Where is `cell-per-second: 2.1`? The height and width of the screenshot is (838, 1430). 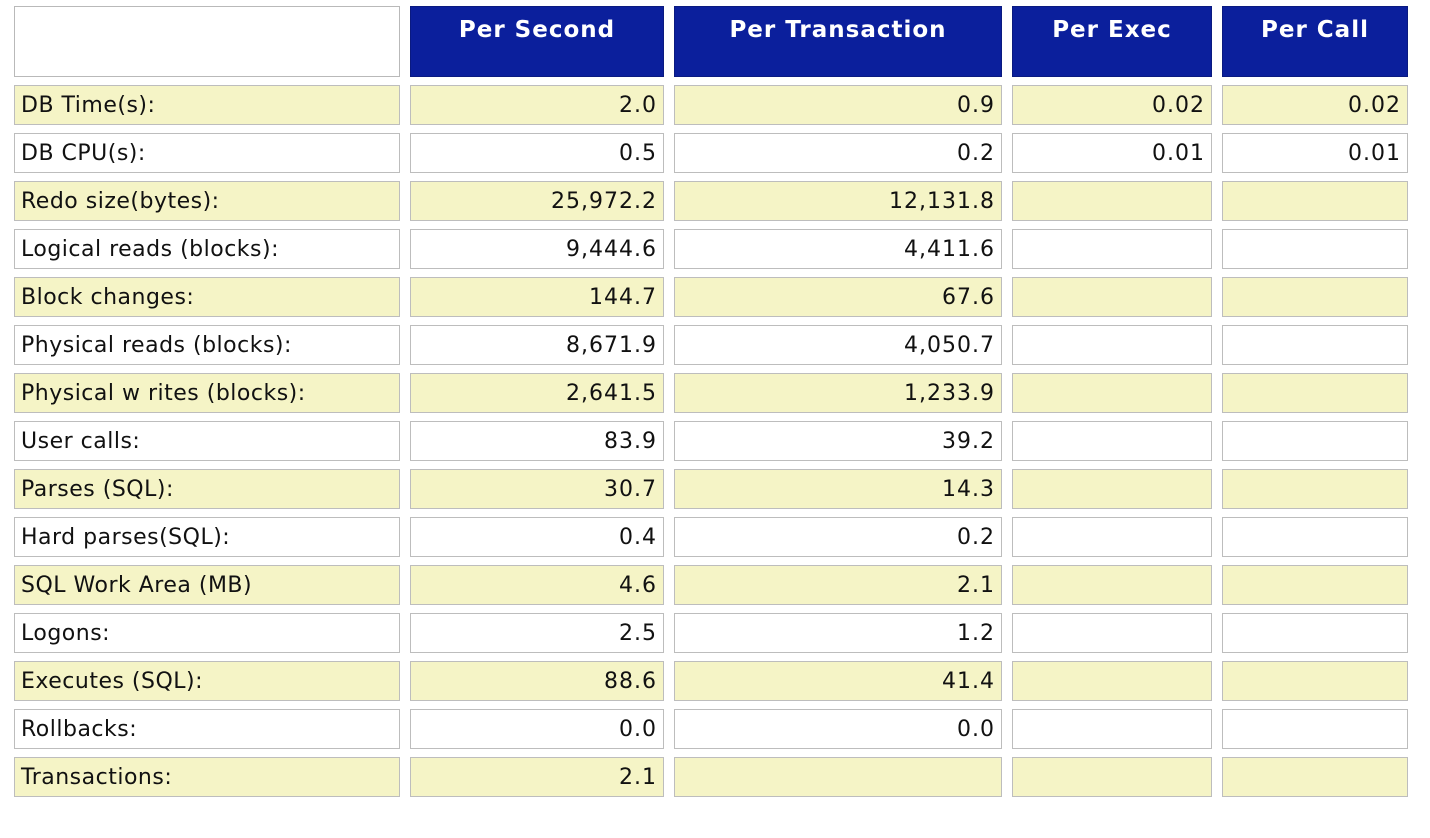
cell-per-second: 2.1 is located at coordinates (537, 777).